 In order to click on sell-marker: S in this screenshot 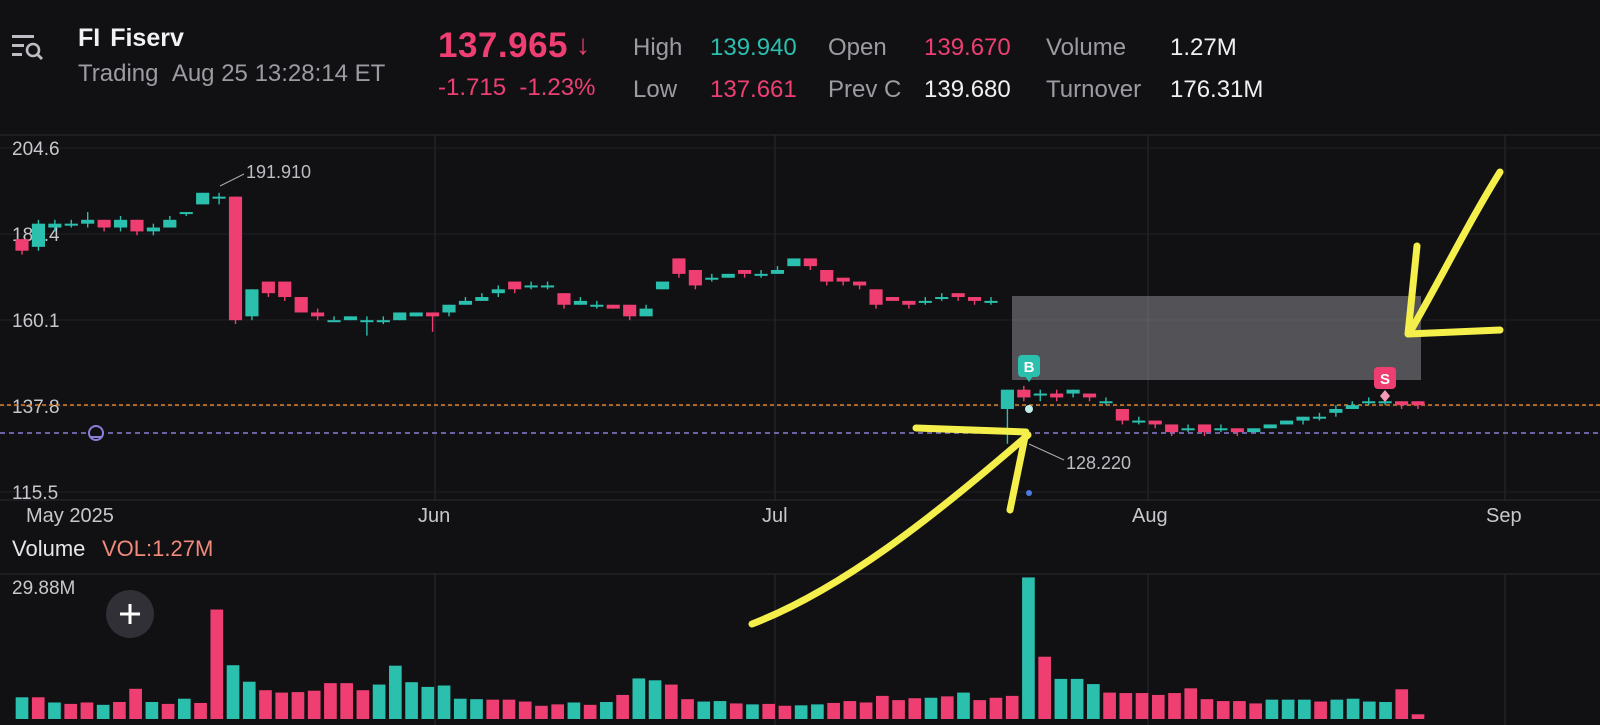, I will do `click(1385, 384)`.